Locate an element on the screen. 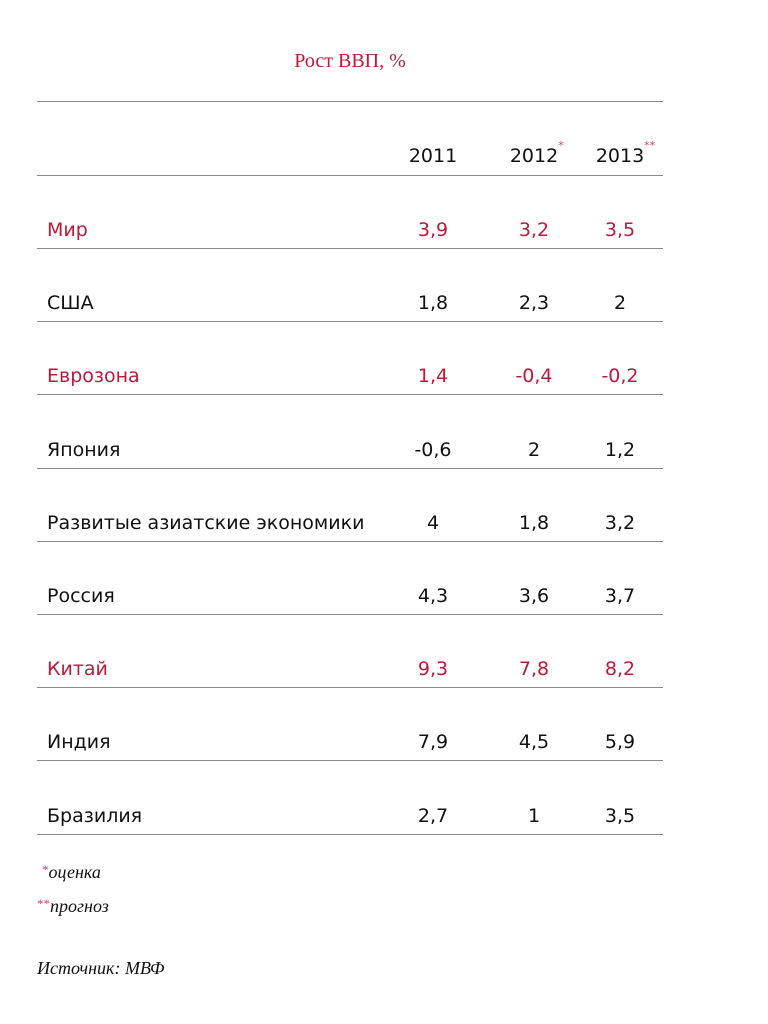 This screenshot has height=1024, width=768. value-cell: -0,2 is located at coordinates (620, 376).